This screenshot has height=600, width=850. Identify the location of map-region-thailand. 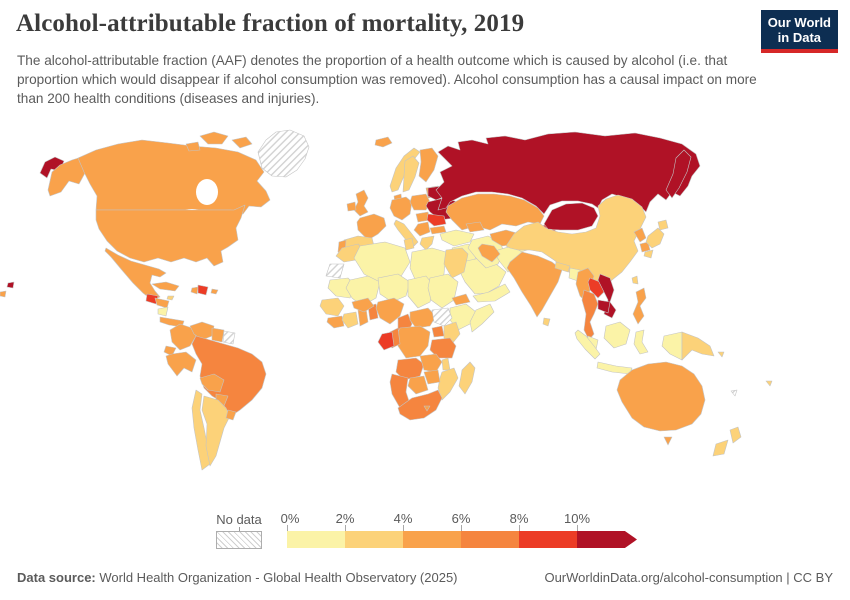
(590, 315).